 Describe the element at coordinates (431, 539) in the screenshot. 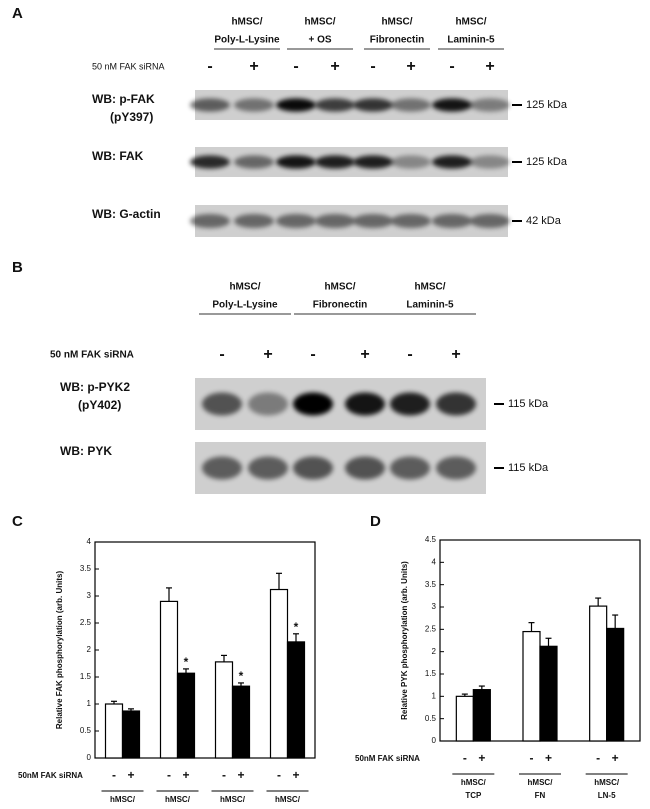

I see `y-tick-label: 4.5` at that location.